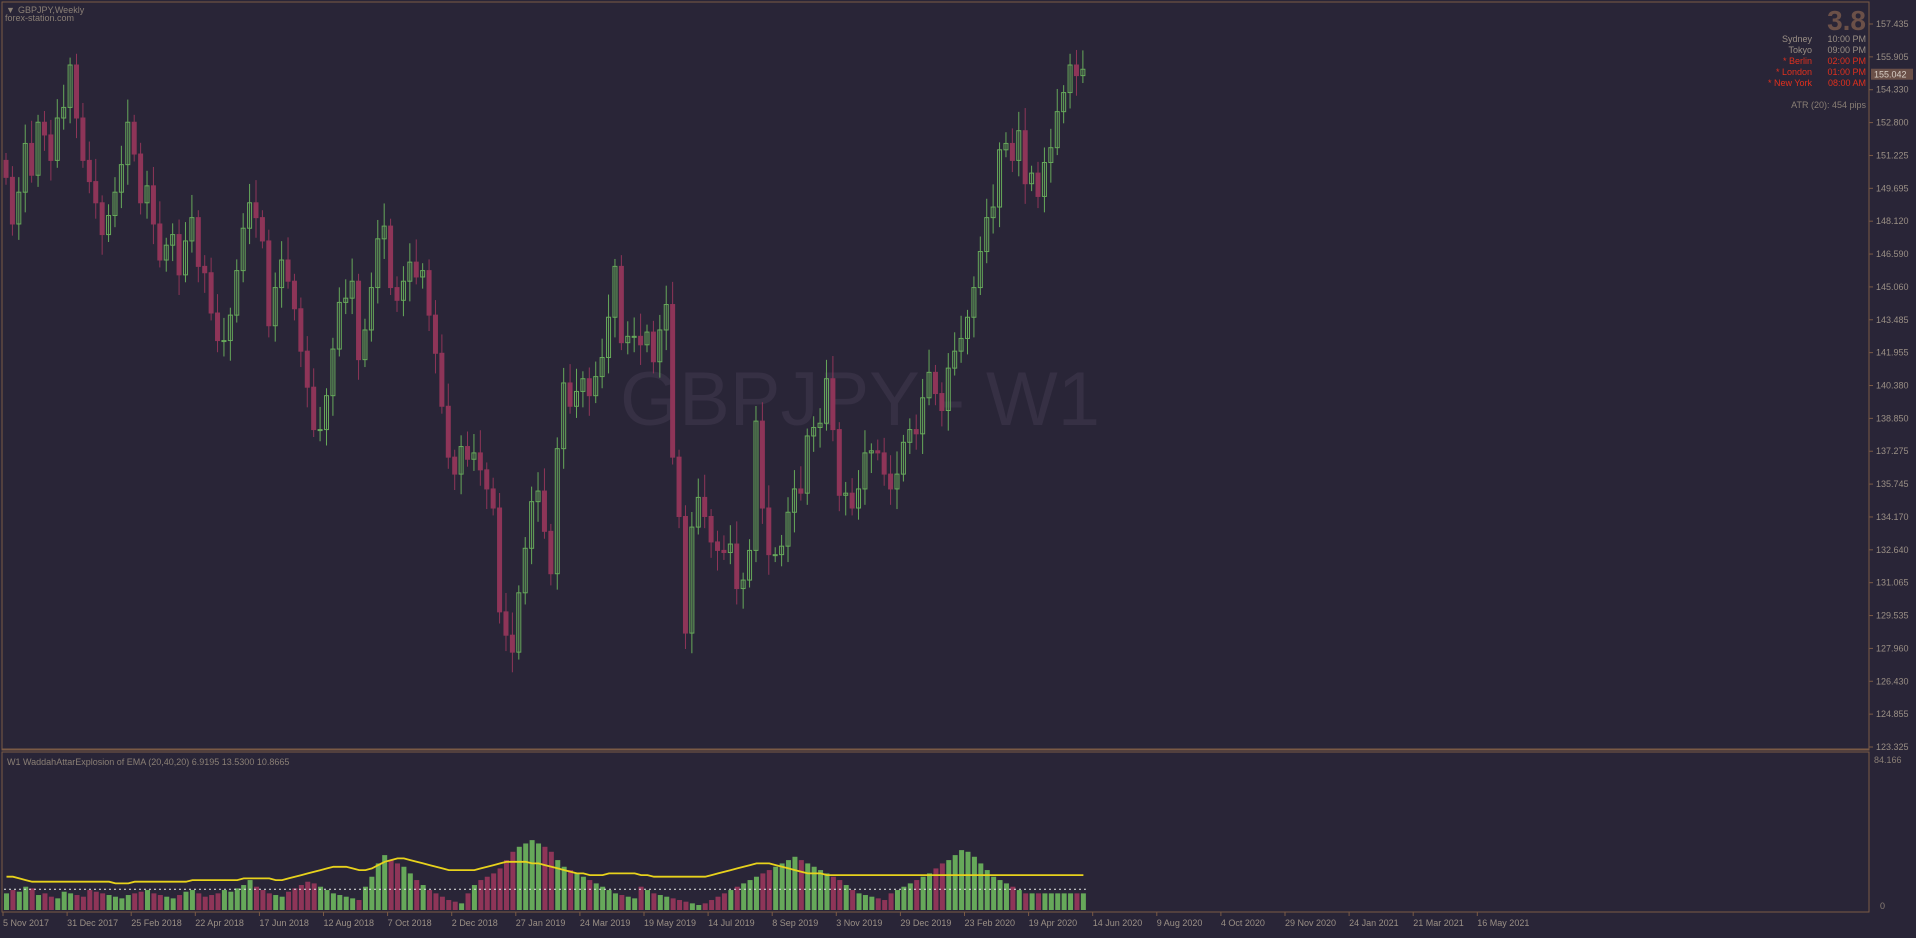 The height and width of the screenshot is (938, 1916). I want to click on time-tick-label: 8 Sep 2019, so click(795, 923).